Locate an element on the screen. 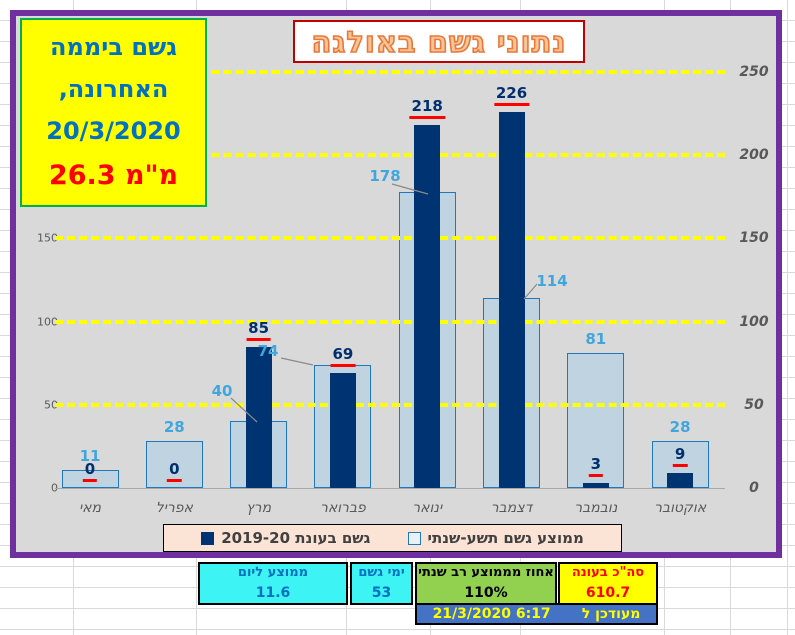 The width and height of the screenshot is (795, 635). data-label-average: 11 is located at coordinates (90, 455).